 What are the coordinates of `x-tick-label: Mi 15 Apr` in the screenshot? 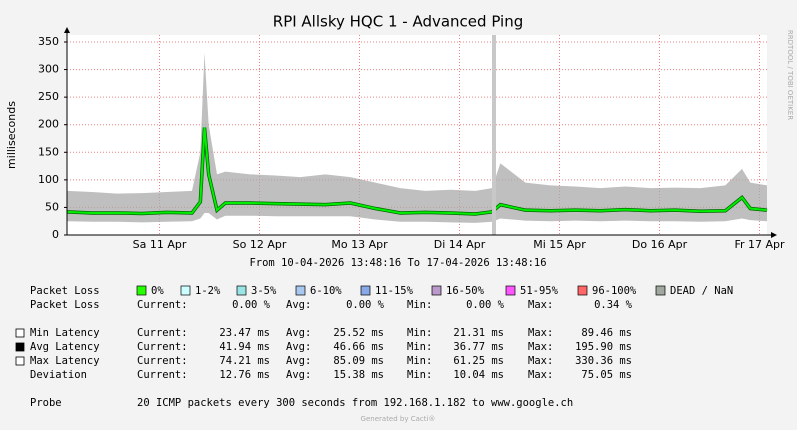 It's located at (559, 244).